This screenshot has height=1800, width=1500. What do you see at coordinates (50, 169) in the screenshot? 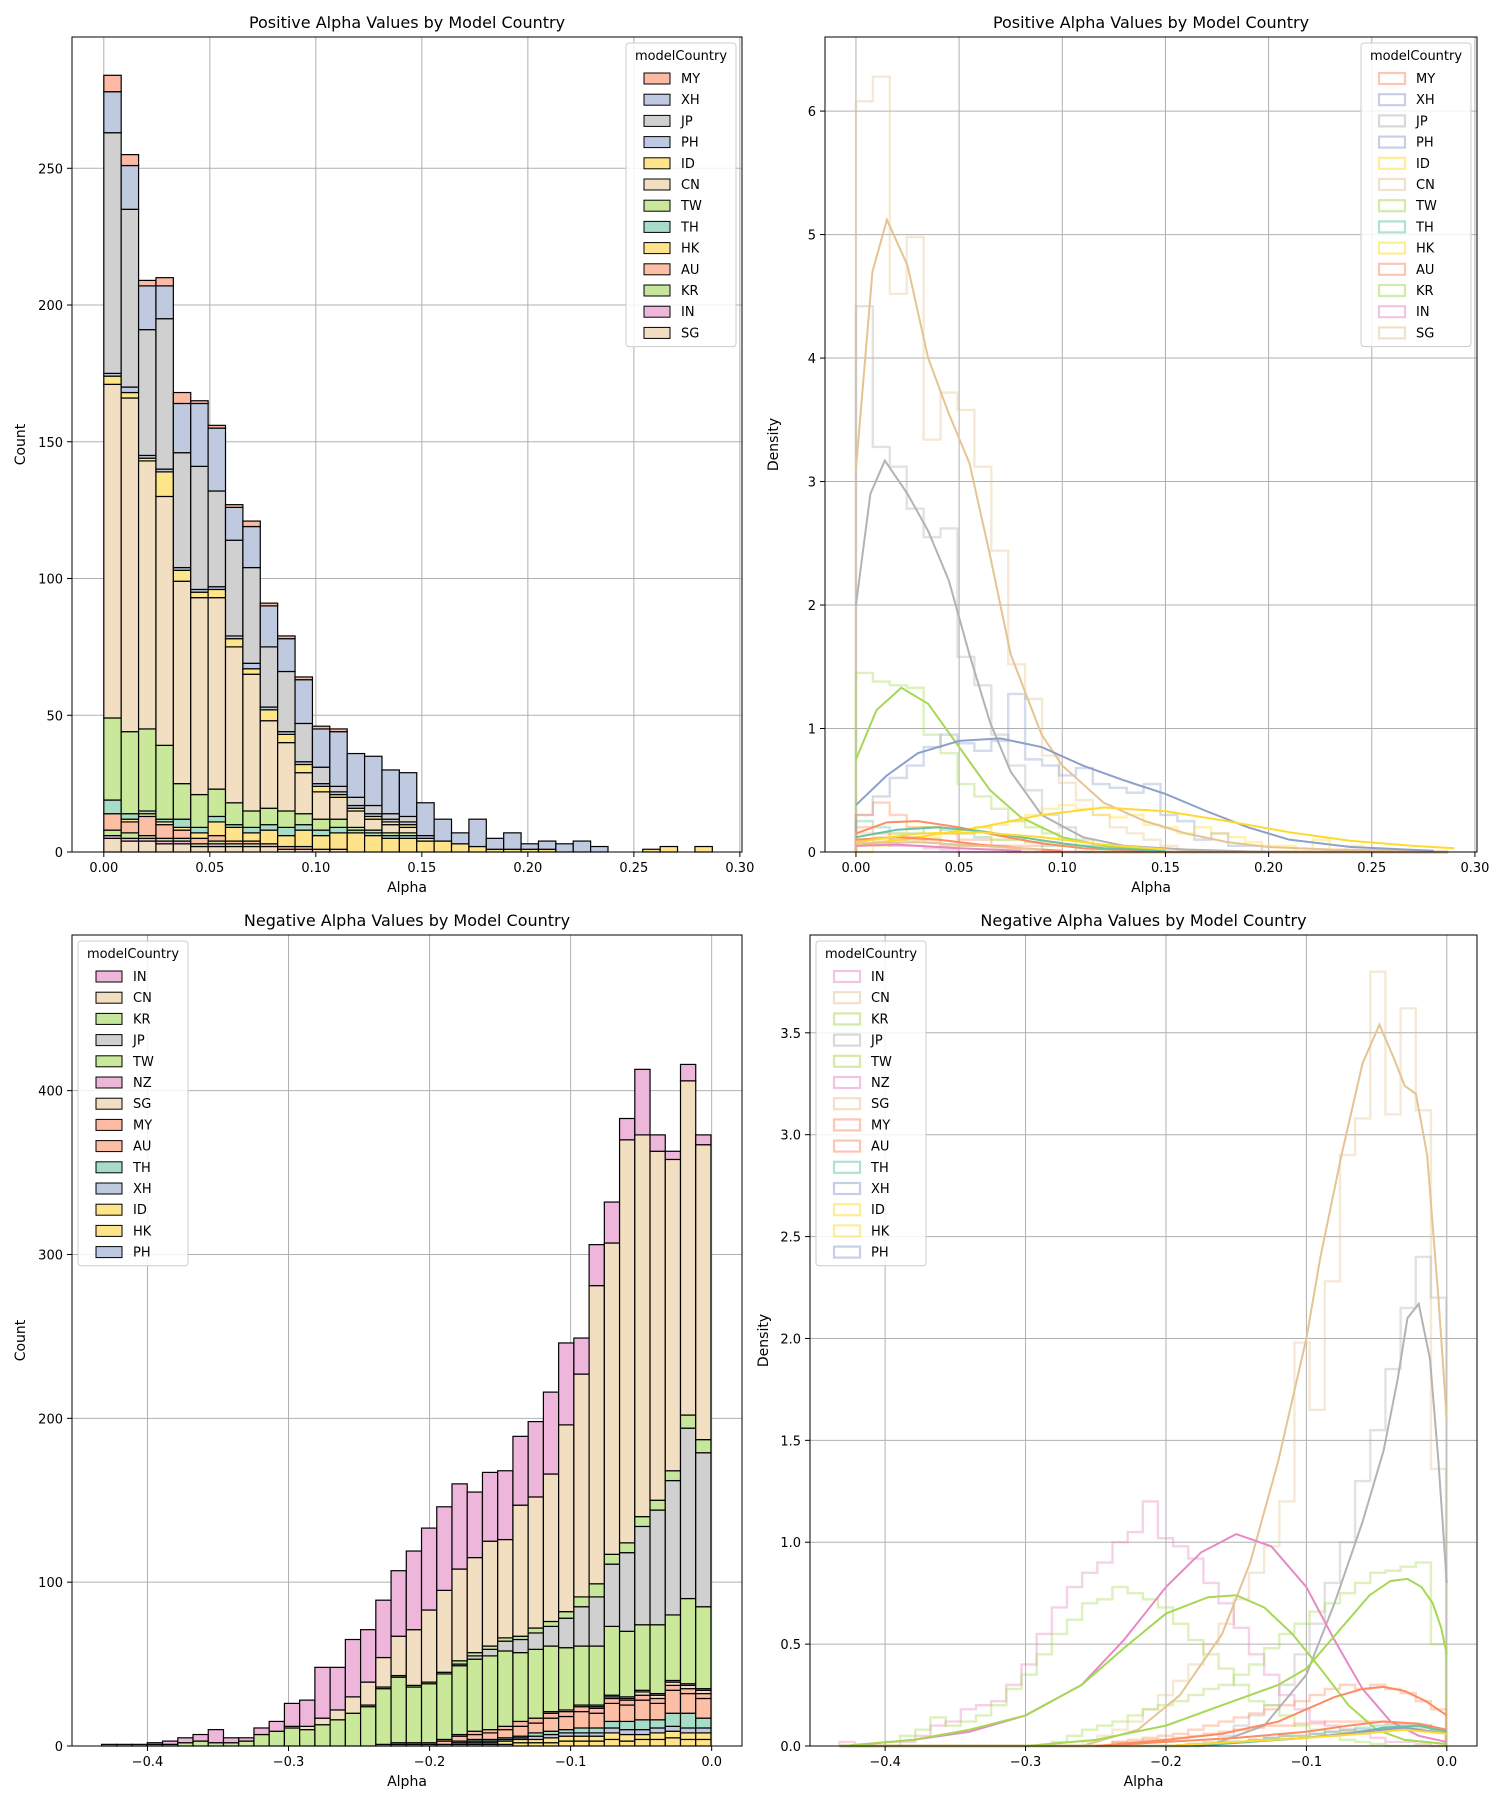
I see `y-tick-label: 250` at bounding box center [50, 169].